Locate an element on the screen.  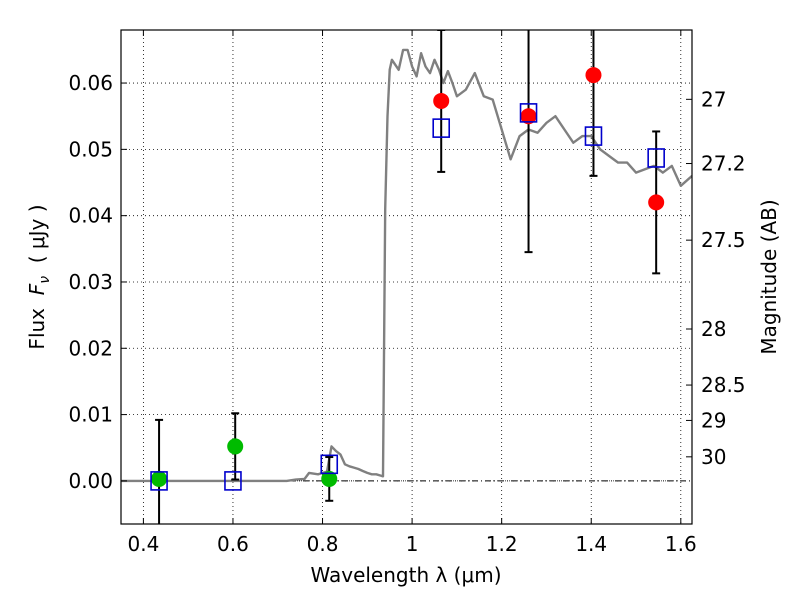
x-tick-label: 1.6 is located at coordinates (681, 544).